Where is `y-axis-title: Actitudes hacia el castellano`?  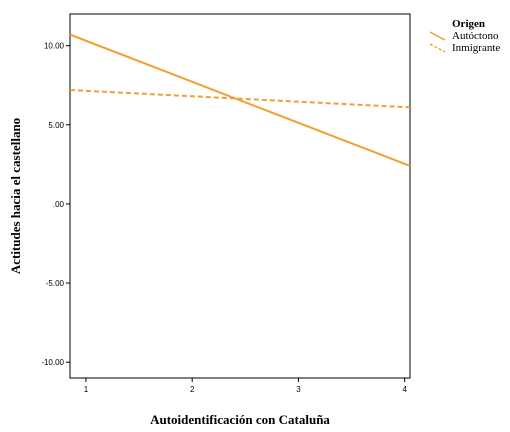
y-axis-title: Actitudes hacia el castellano is located at coordinates (15, 196).